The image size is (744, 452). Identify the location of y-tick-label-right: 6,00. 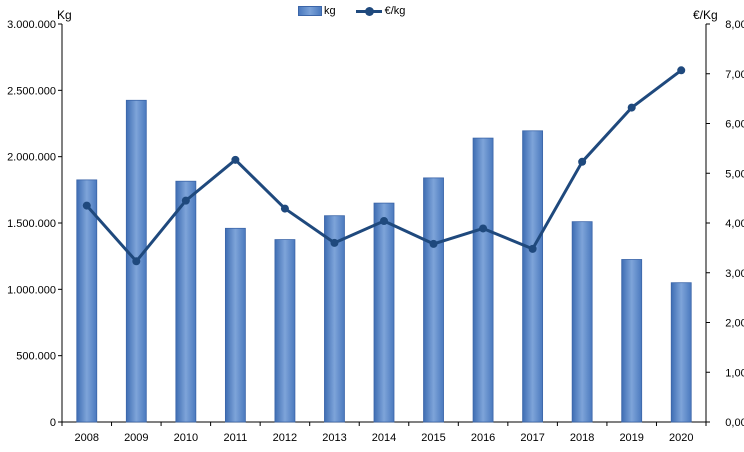
(734, 125).